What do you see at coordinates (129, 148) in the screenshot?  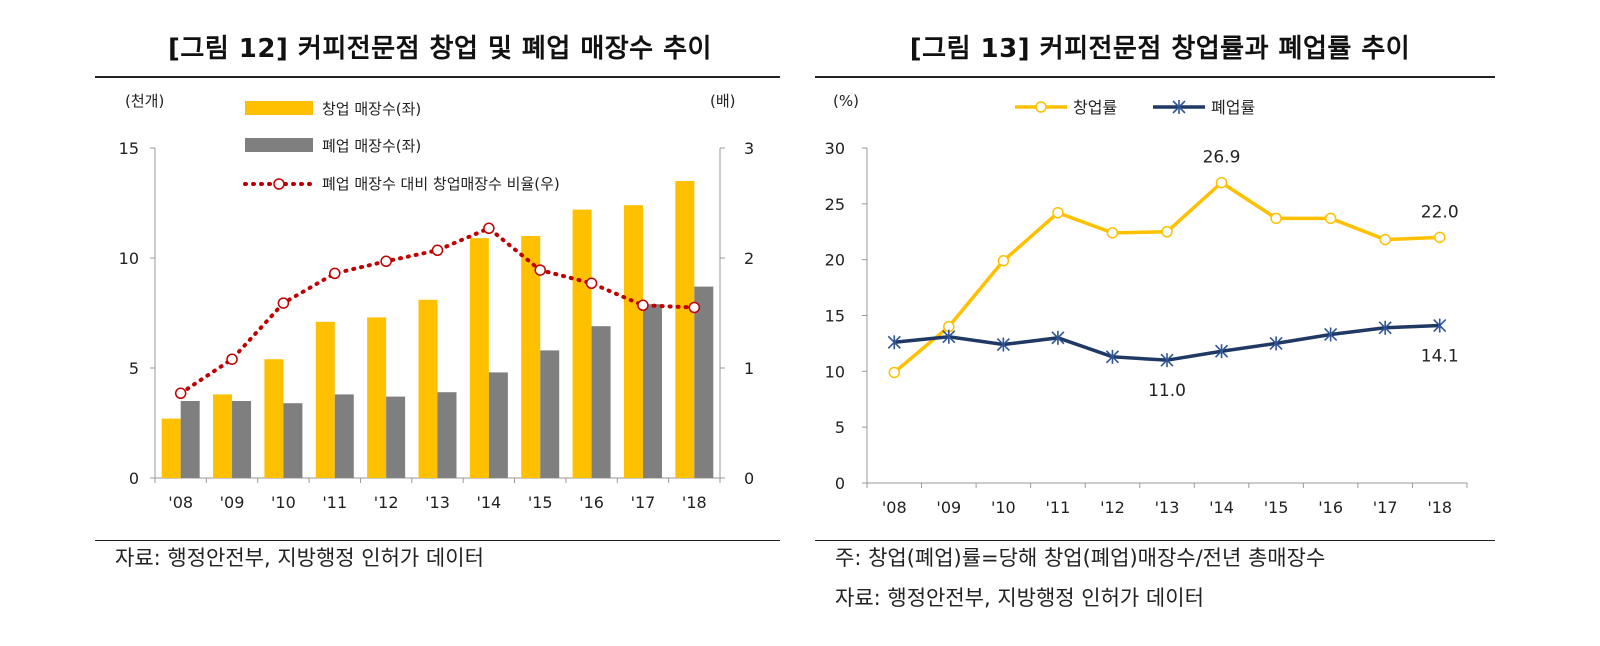 I see `left-tick-label: 15` at bounding box center [129, 148].